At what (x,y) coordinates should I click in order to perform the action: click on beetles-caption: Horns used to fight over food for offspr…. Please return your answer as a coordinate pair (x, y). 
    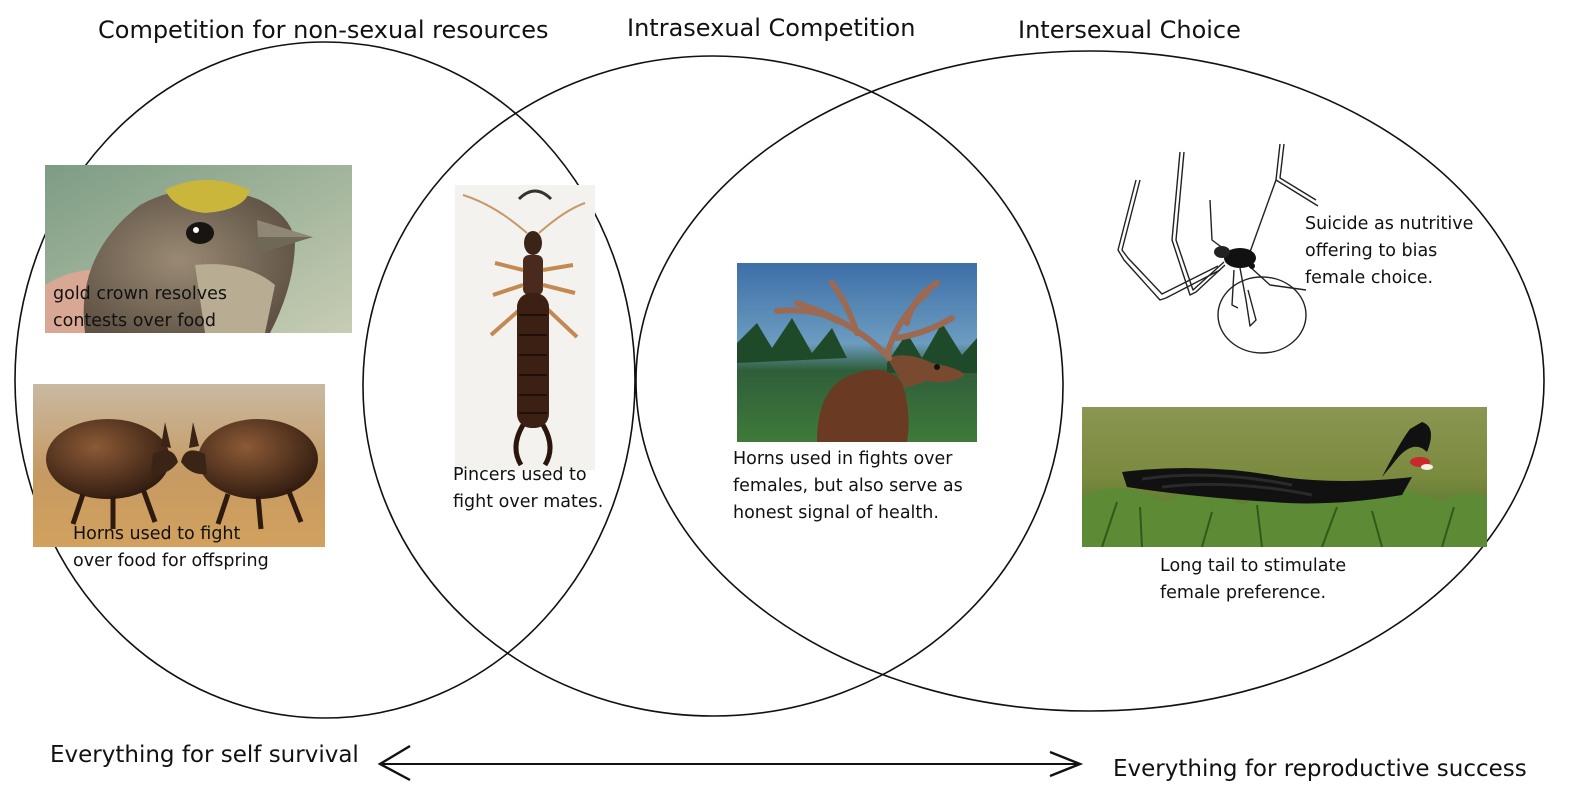
    Looking at the image, I should click on (171, 548).